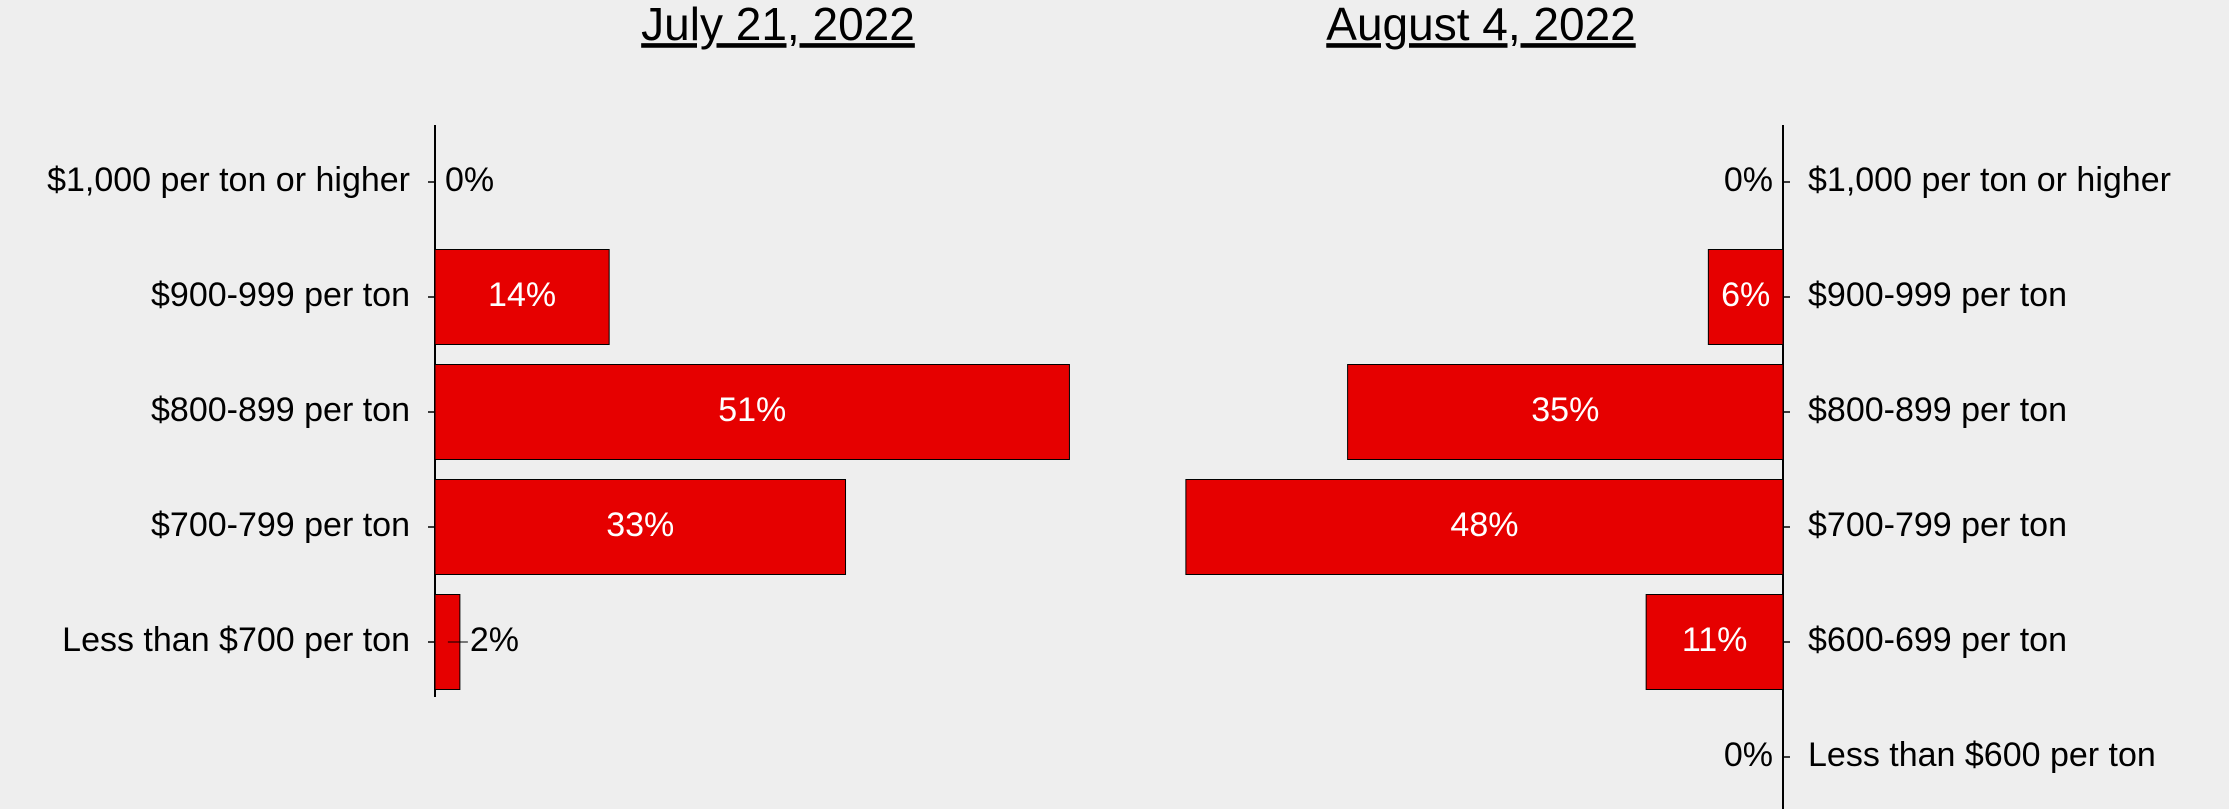 The height and width of the screenshot is (809, 2229). I want to click on value-label: 11%, so click(1715, 640).